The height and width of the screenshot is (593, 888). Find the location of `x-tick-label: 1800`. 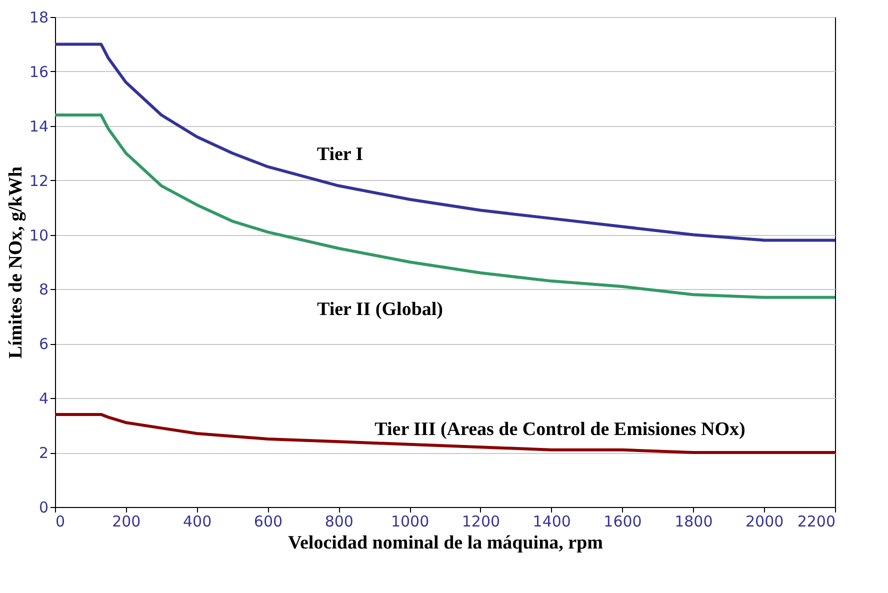

x-tick-label: 1800 is located at coordinates (693, 521).